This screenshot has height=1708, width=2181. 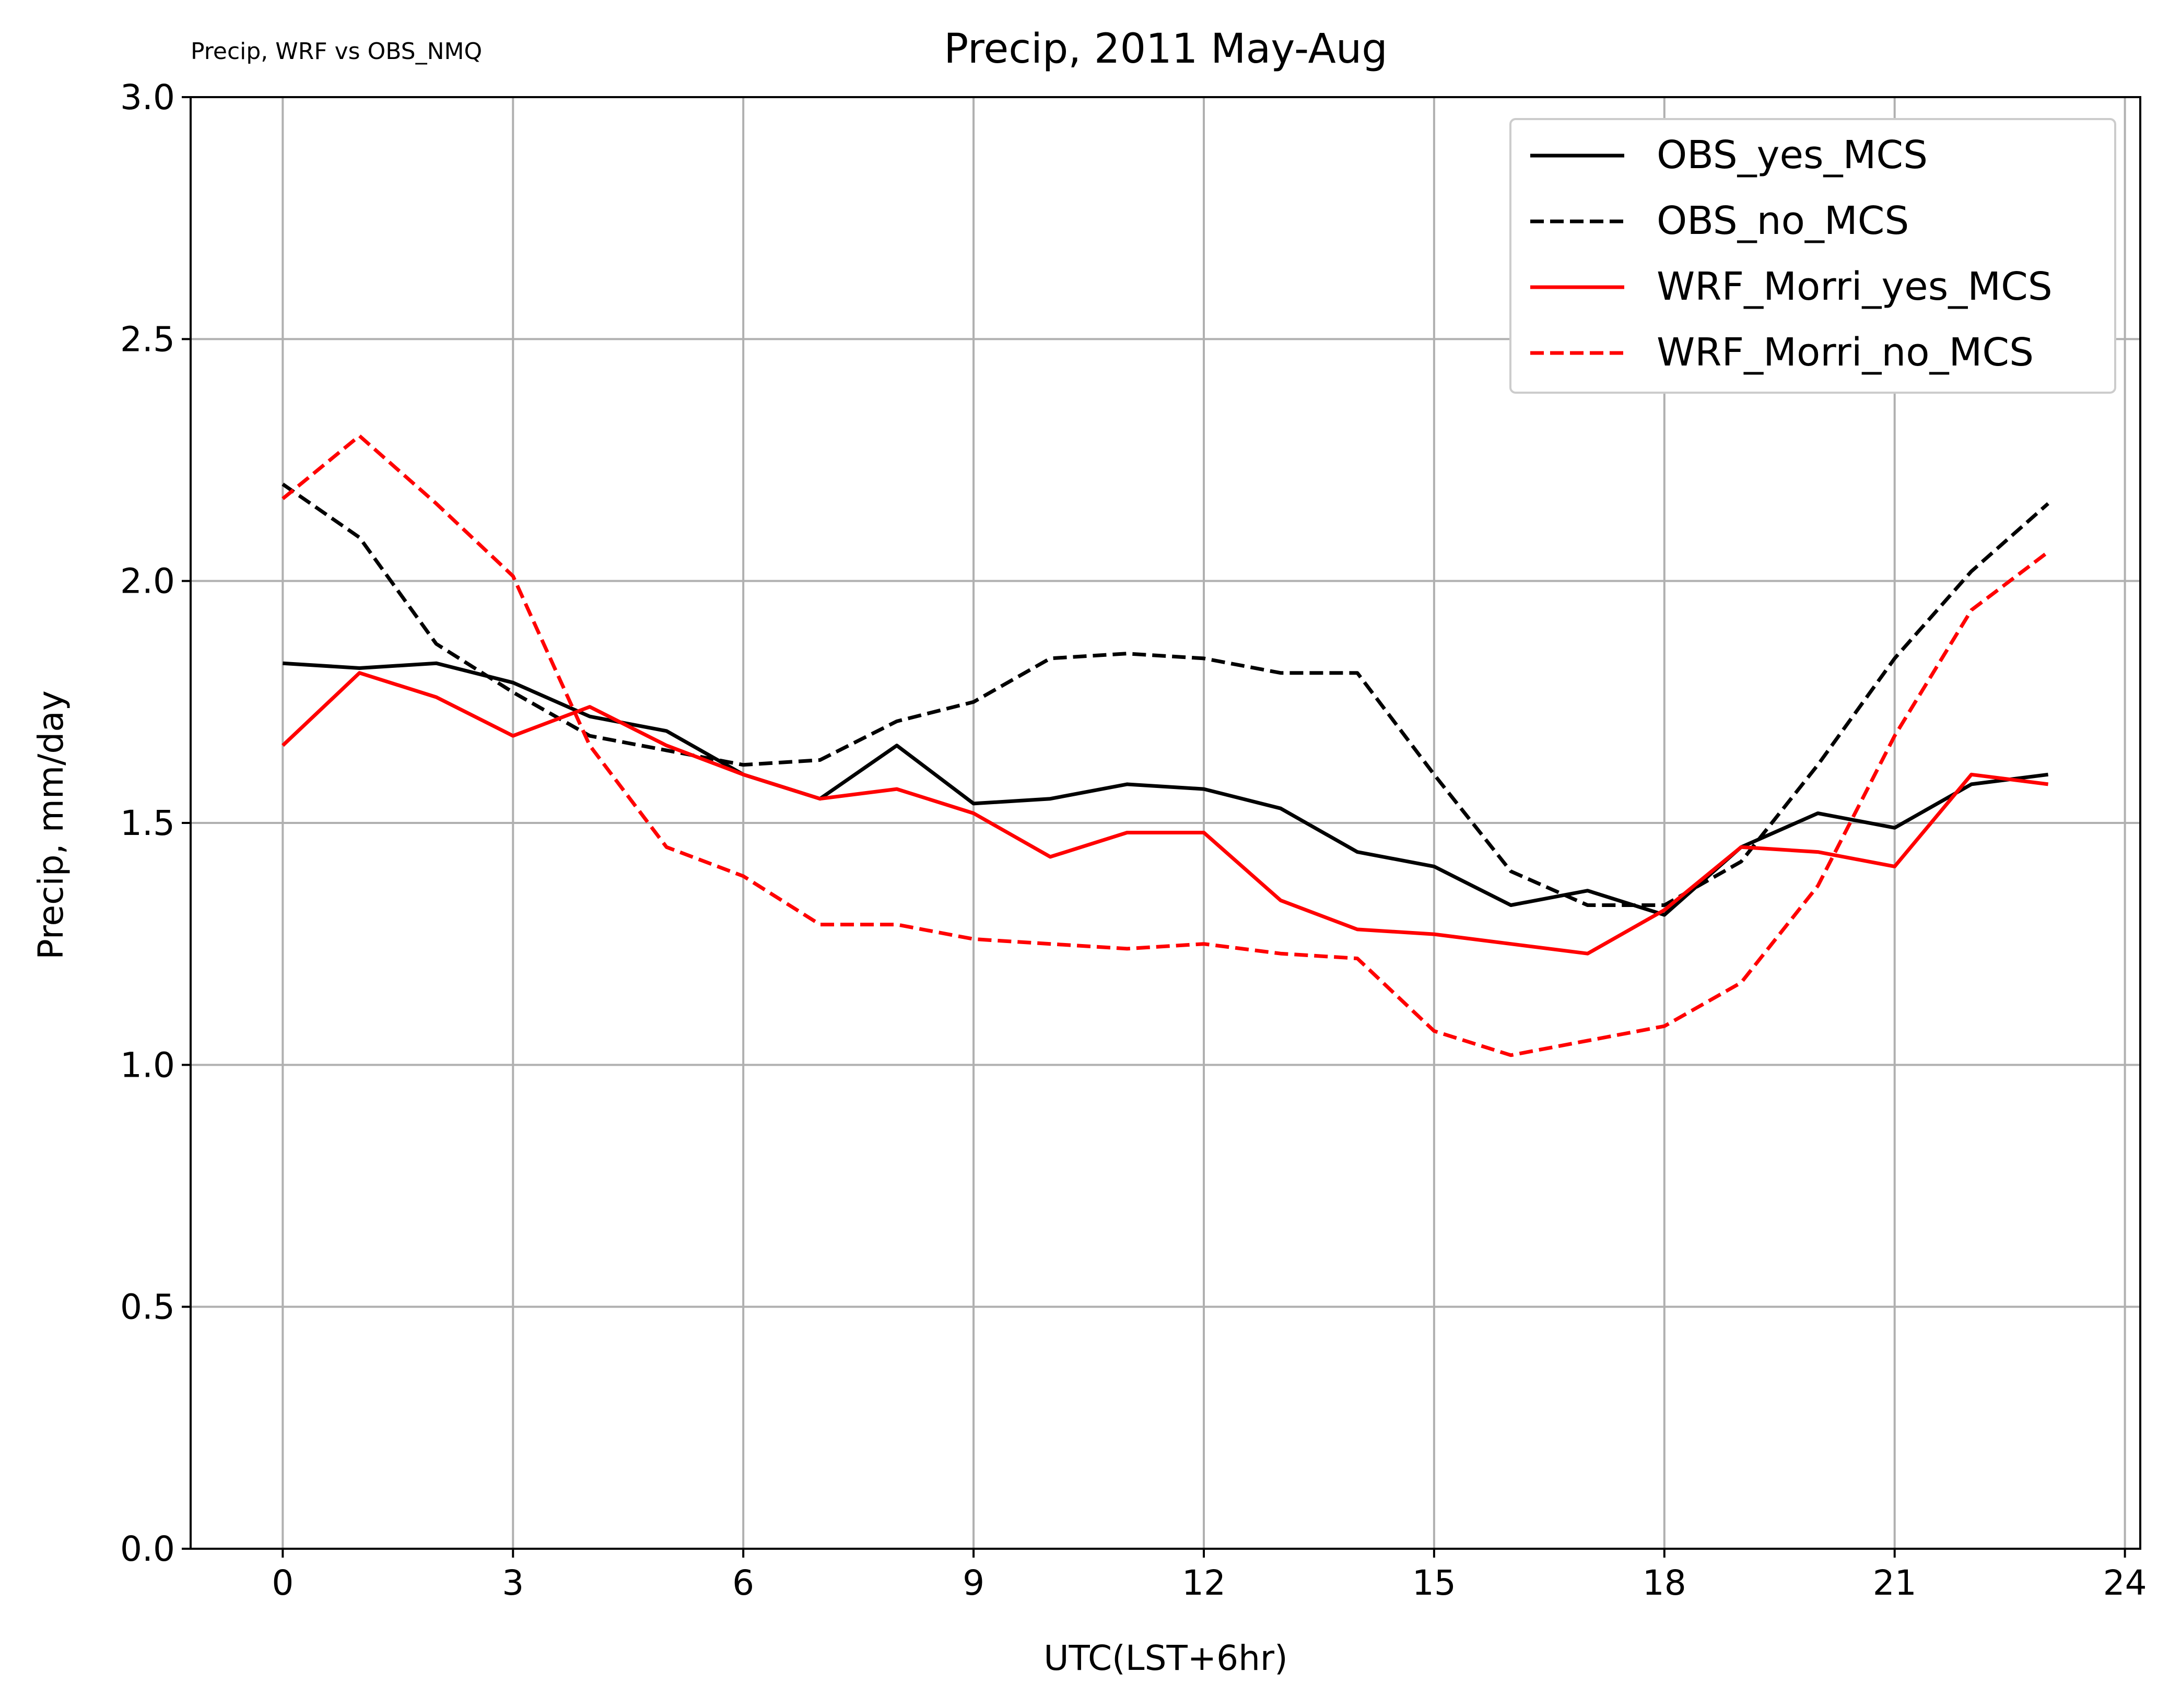 What do you see at coordinates (1165, 813) in the screenshot?
I see `series-line-wrf-morri-yes-mcs` at bounding box center [1165, 813].